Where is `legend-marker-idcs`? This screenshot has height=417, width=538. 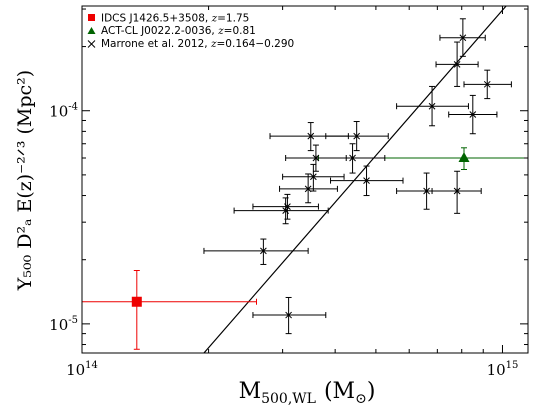
legend-marker-idcs is located at coordinates (91, 17).